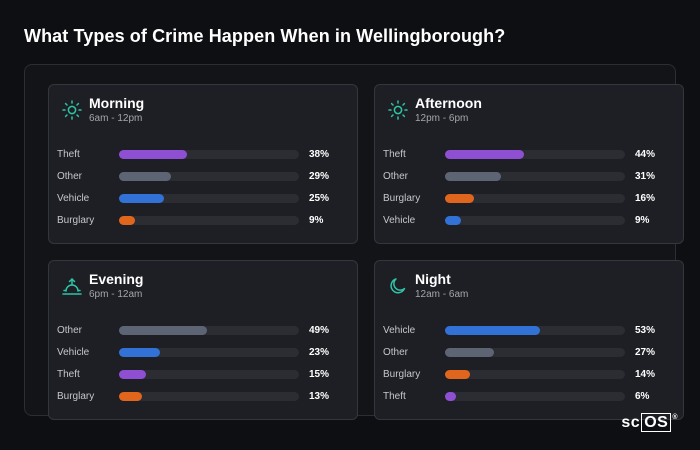  I want to click on bar-row-other: Other 29%, so click(202, 180).